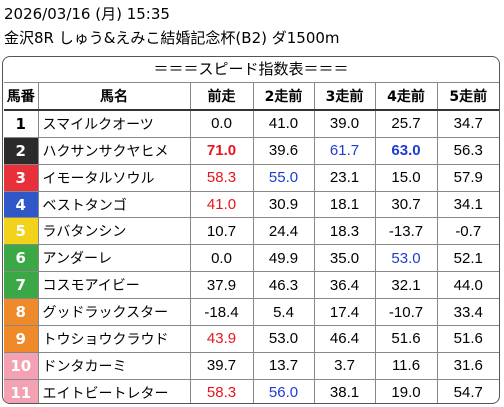 The image size is (504, 407). What do you see at coordinates (344, 285) in the screenshot?
I see `speed-index-cell: 36.4` at bounding box center [344, 285].